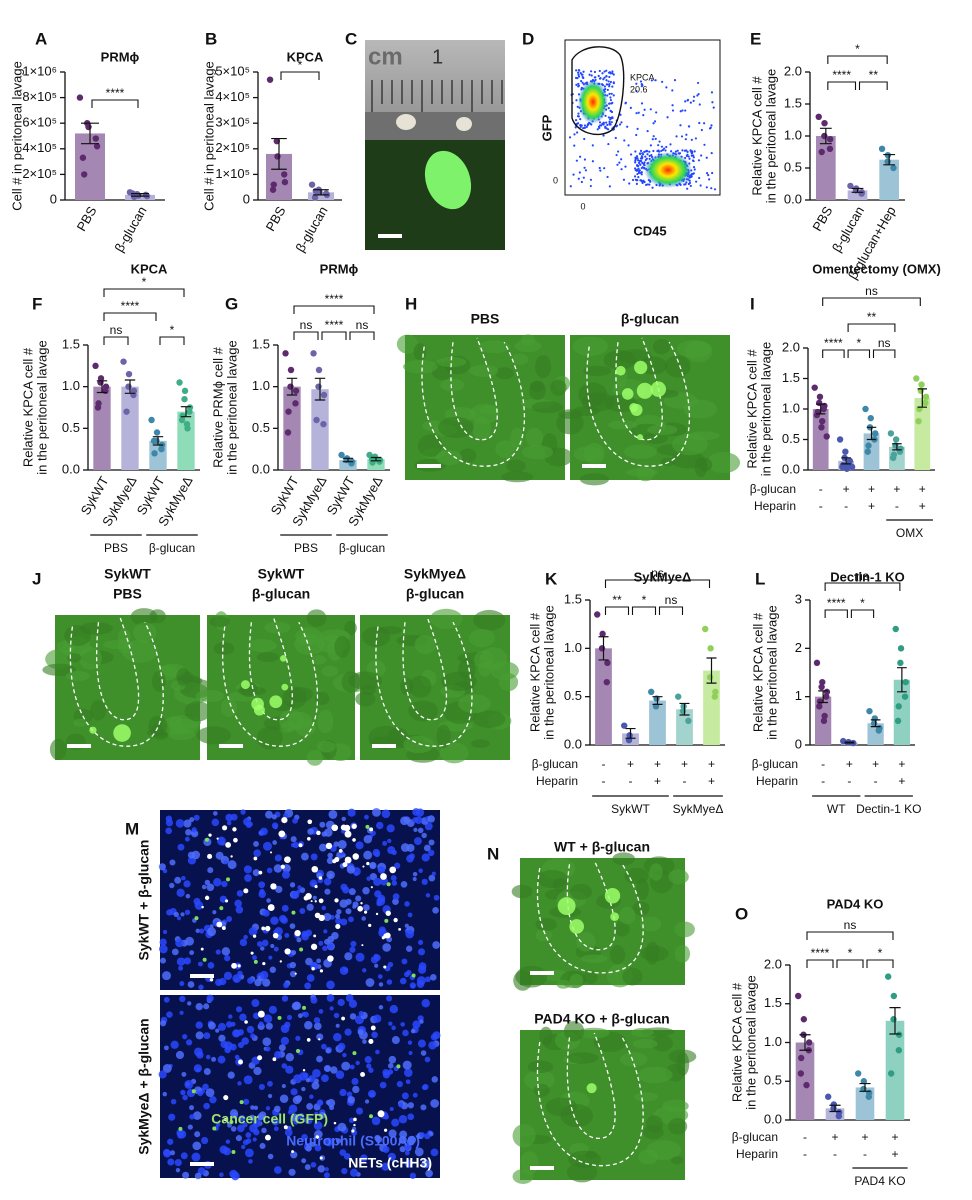  I want to click on condition-name: β-glucan, so click(773, 489).